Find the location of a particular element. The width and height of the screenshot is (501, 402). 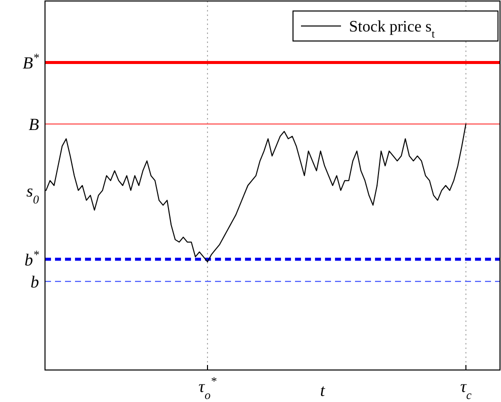

x-tick-label: τ$_{c}$ is located at coordinates (466, 389).